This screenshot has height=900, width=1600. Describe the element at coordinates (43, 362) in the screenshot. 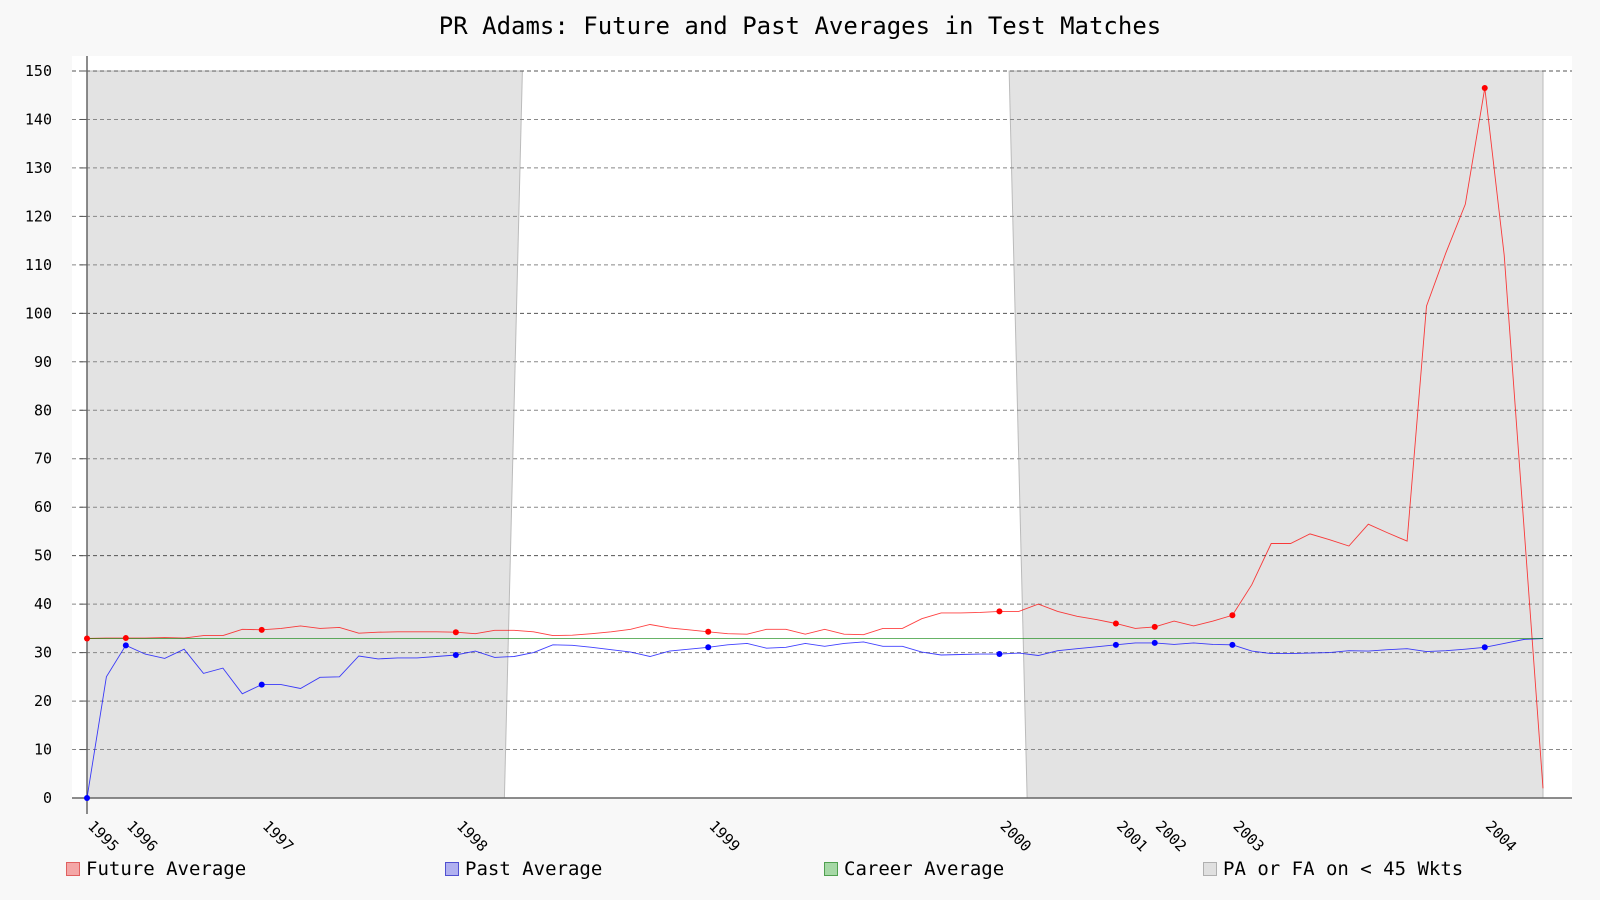

I see `y-tick-label: 90` at that location.